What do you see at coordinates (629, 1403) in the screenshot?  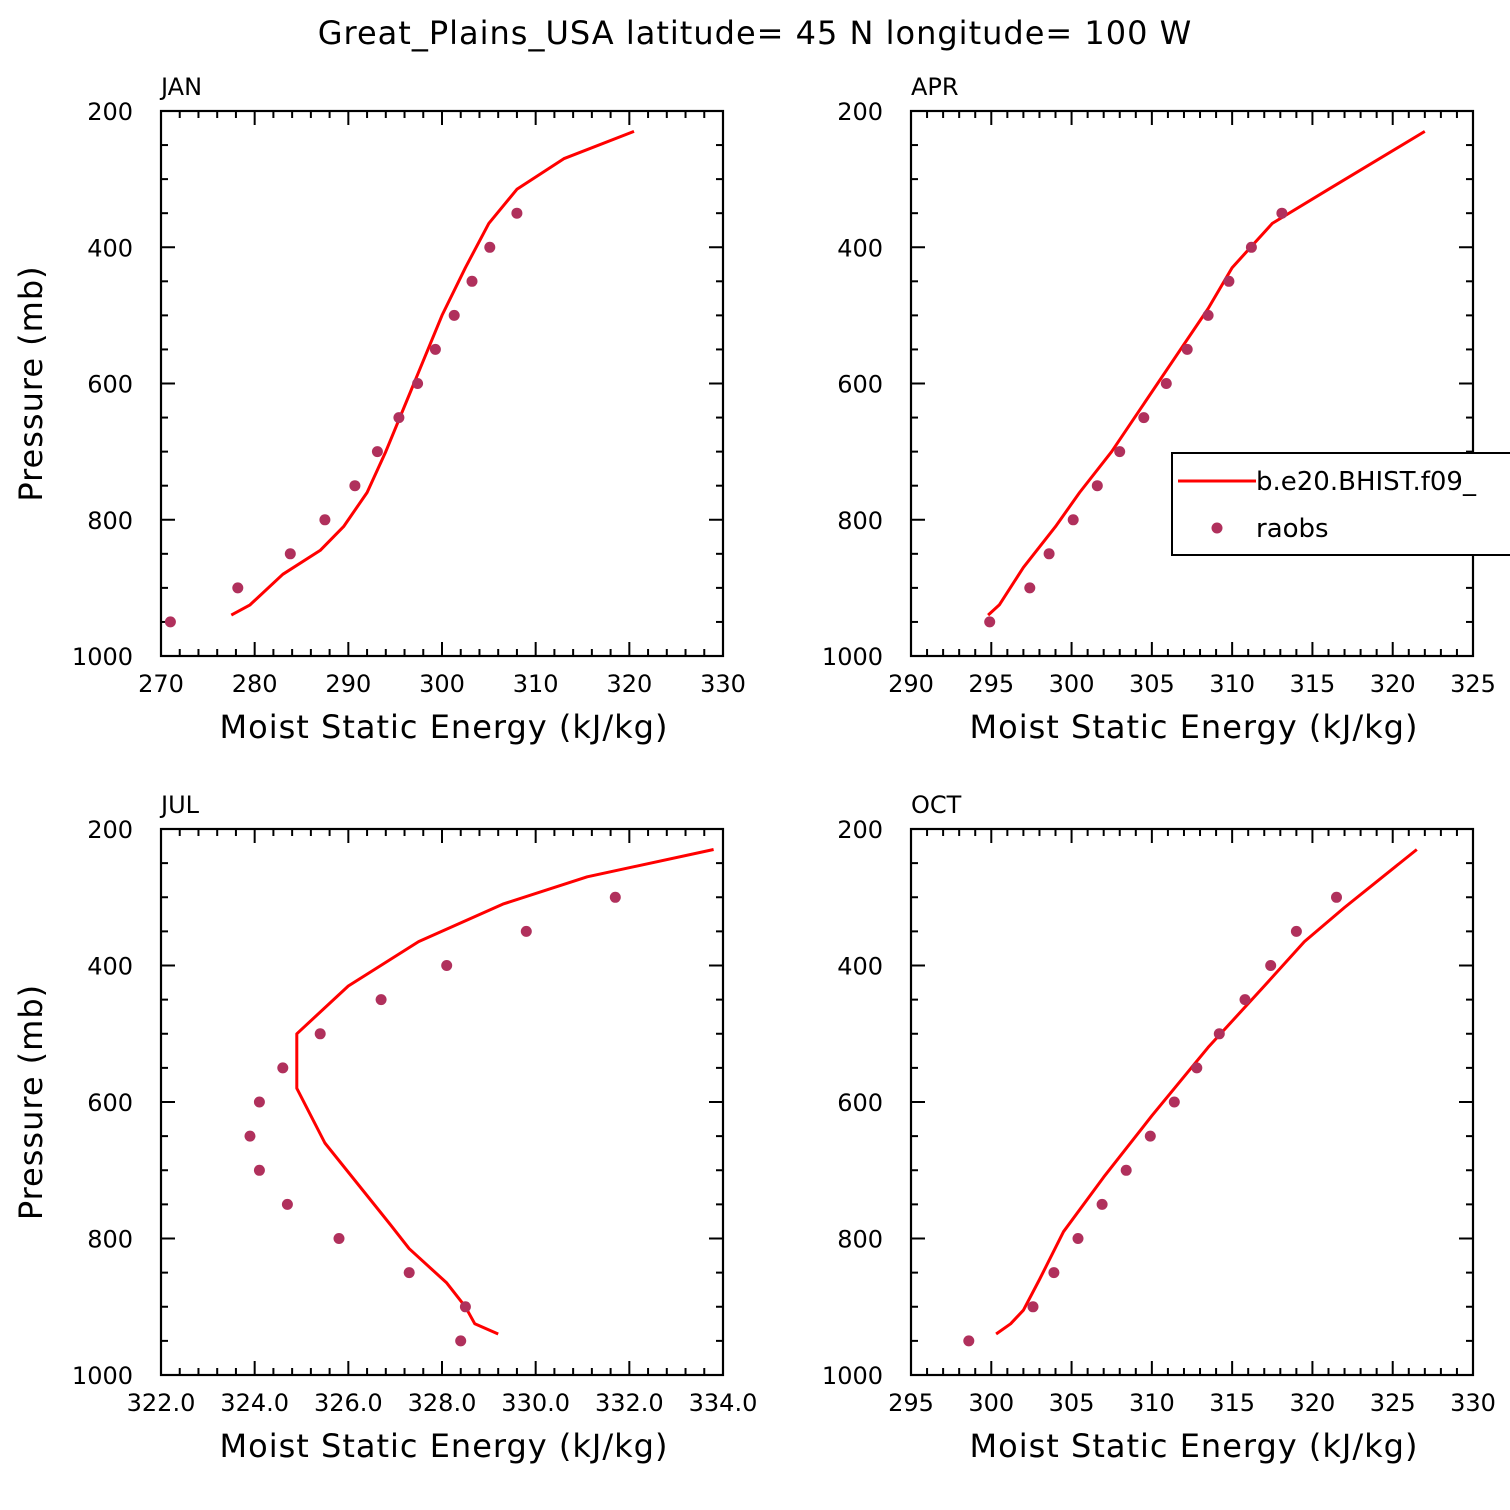 I see `x-tick-label: 332.0` at bounding box center [629, 1403].